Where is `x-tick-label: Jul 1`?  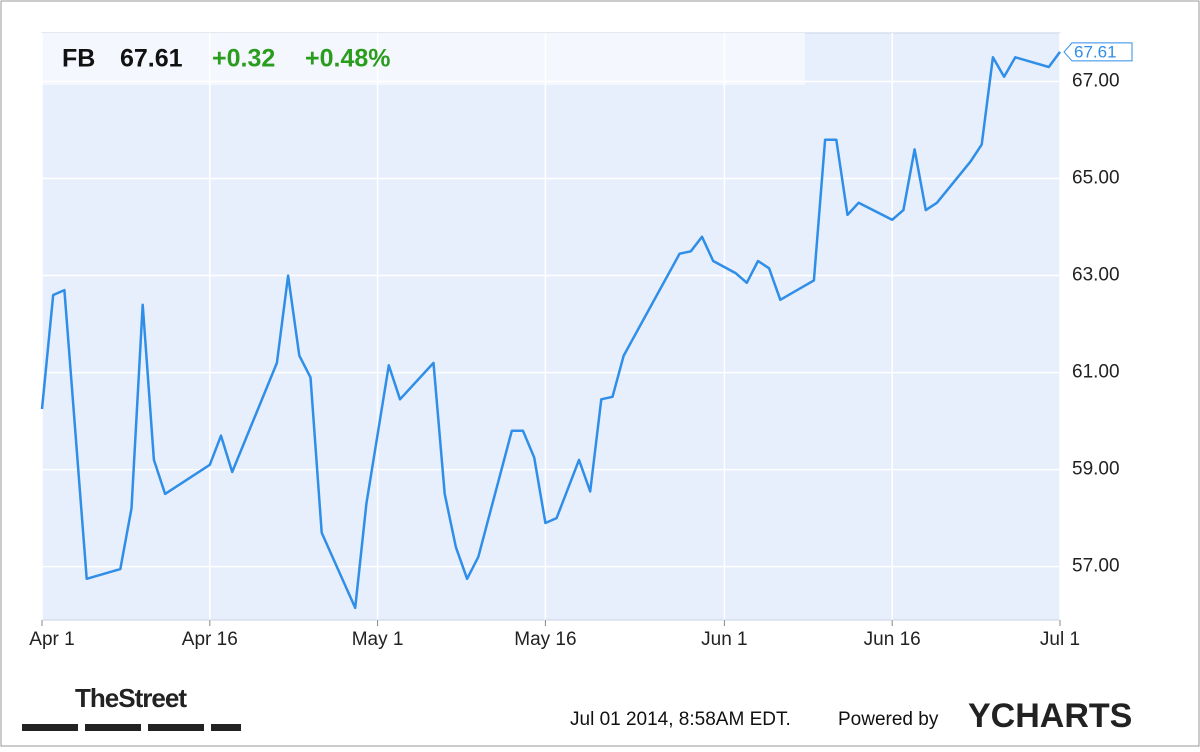 x-tick-label: Jul 1 is located at coordinates (1060, 639).